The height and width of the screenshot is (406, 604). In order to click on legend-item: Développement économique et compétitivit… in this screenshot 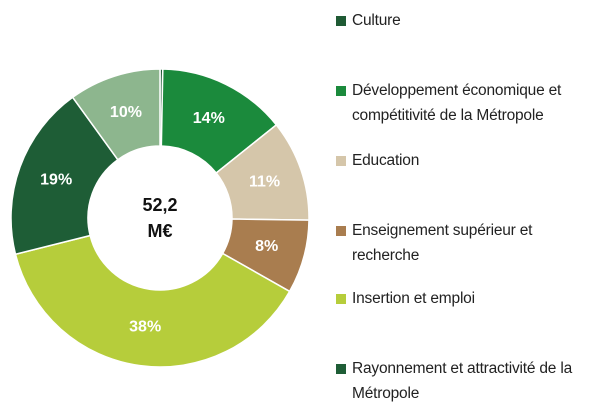, I will do `click(464, 103)`.